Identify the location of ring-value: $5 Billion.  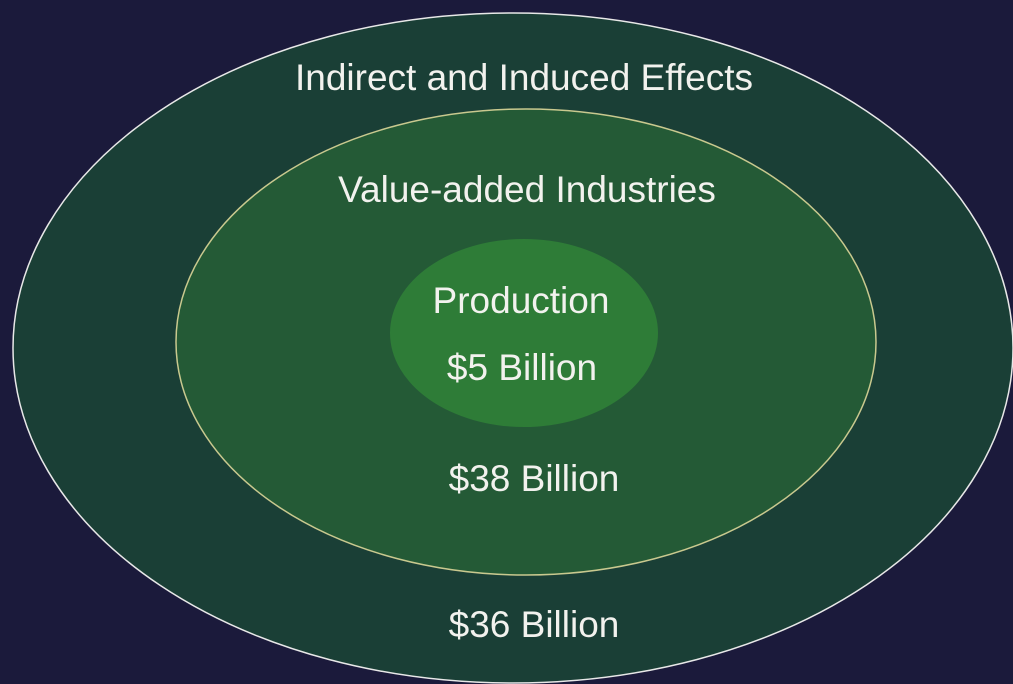
(522, 367).